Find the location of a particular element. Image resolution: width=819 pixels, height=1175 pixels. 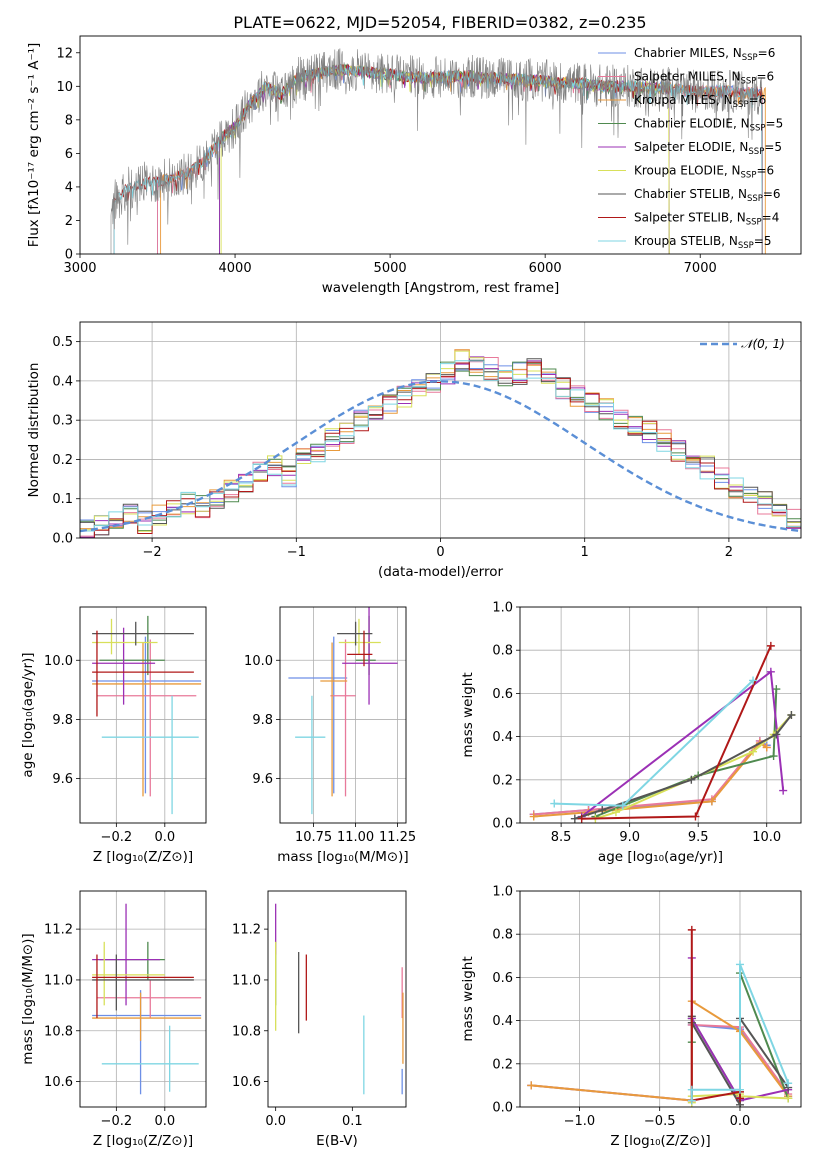

point-marker-chabrier_elodie is located at coordinates (773, 756).